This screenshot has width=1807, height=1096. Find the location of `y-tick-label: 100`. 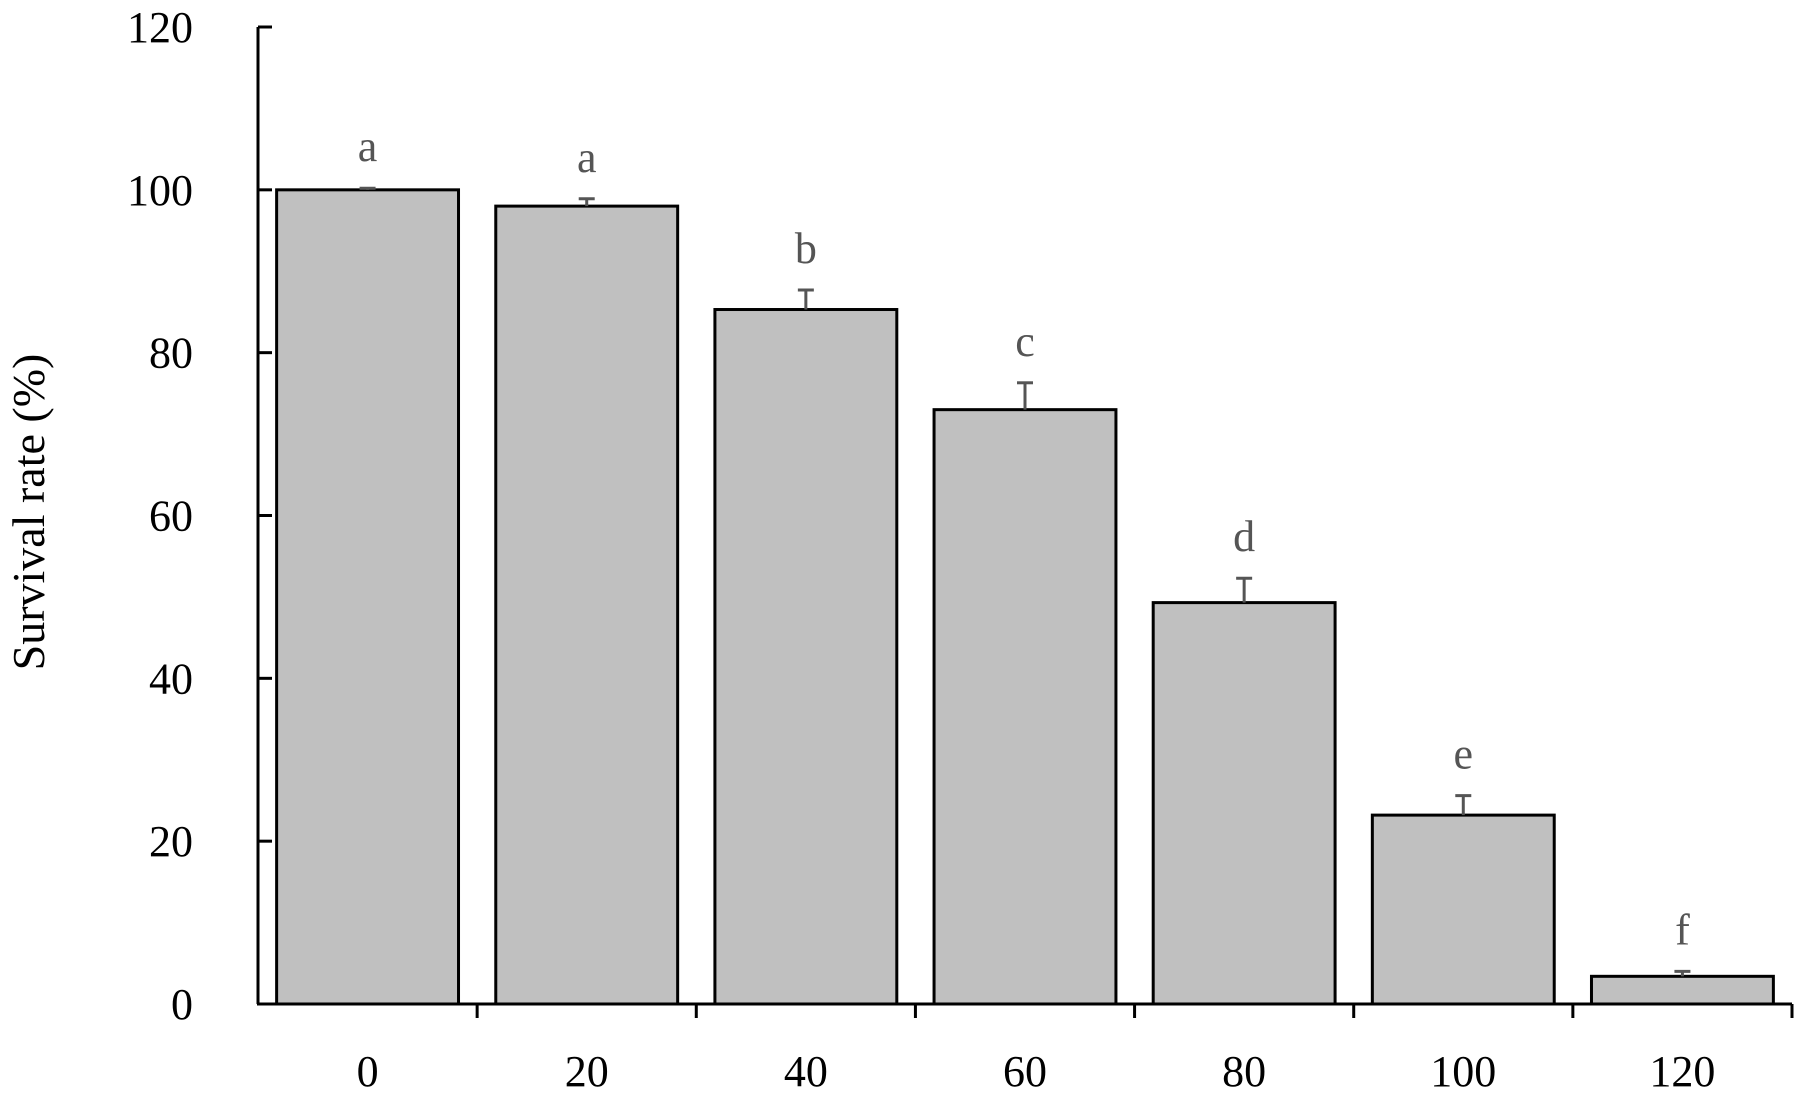

y-tick-label: 100 is located at coordinates (160, 190).